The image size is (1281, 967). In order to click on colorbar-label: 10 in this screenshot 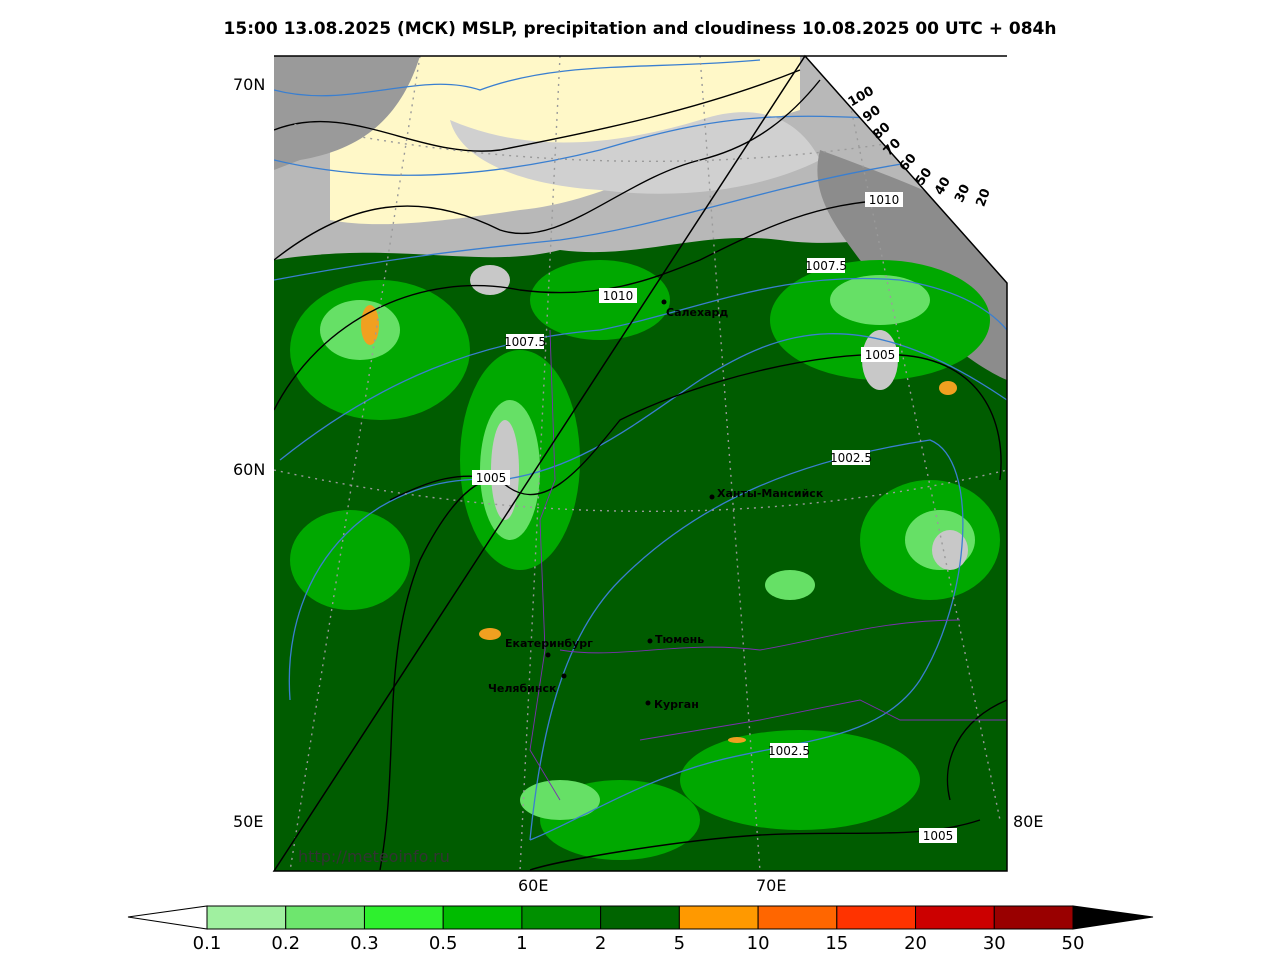, I will do `click(758, 943)`.